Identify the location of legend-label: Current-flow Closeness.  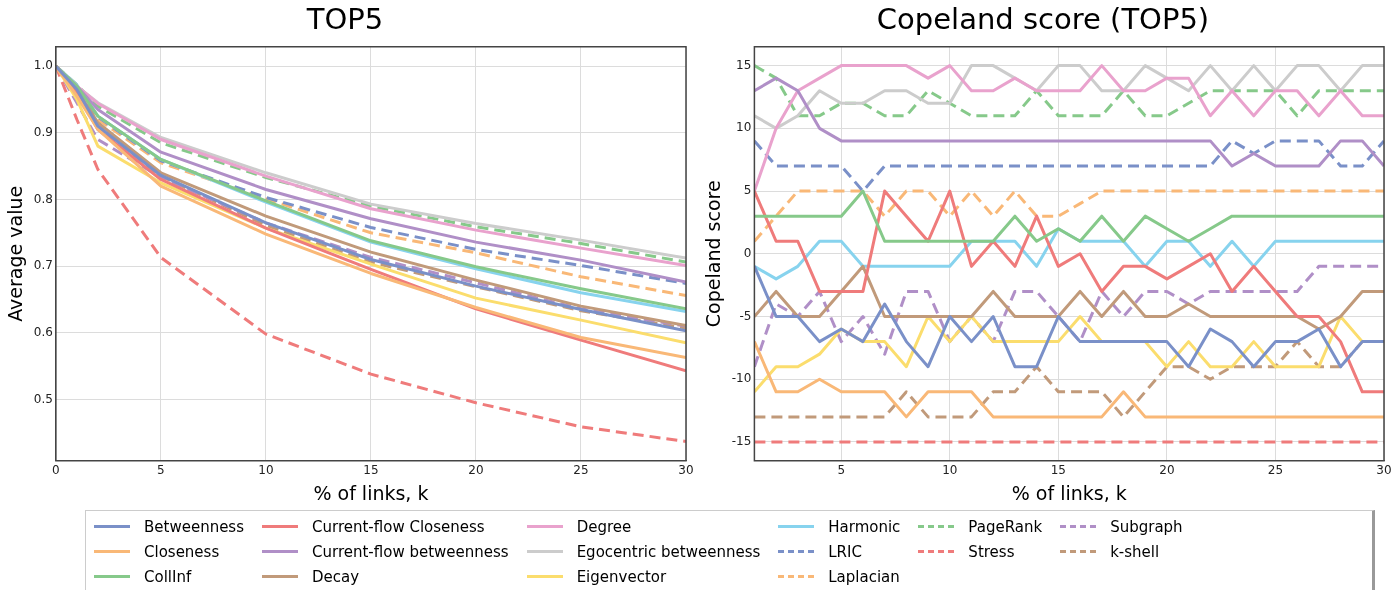
(398, 526).